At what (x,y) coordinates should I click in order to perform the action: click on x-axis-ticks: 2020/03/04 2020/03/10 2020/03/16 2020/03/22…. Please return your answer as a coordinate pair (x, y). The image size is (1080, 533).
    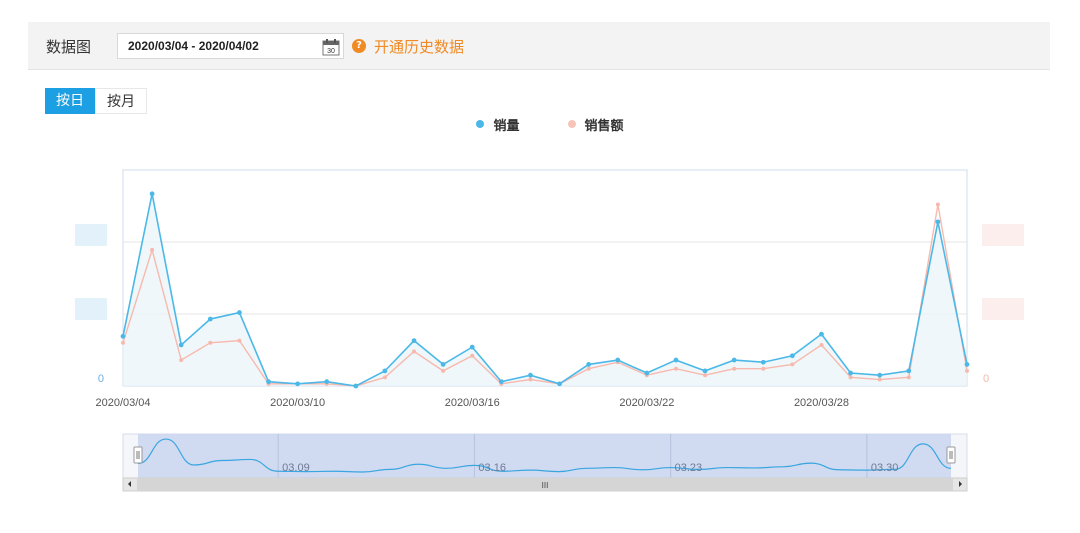
    Looking at the image, I should click on (472, 403).